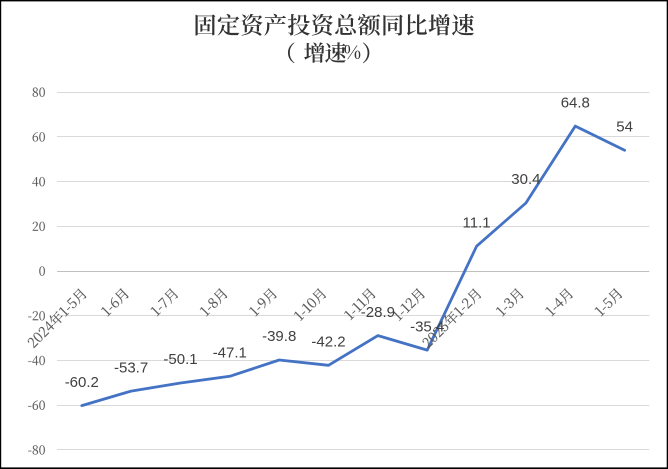 This screenshot has height=469, width=668. What do you see at coordinates (279, 336) in the screenshot?
I see `svg-text: -39.8` at bounding box center [279, 336].